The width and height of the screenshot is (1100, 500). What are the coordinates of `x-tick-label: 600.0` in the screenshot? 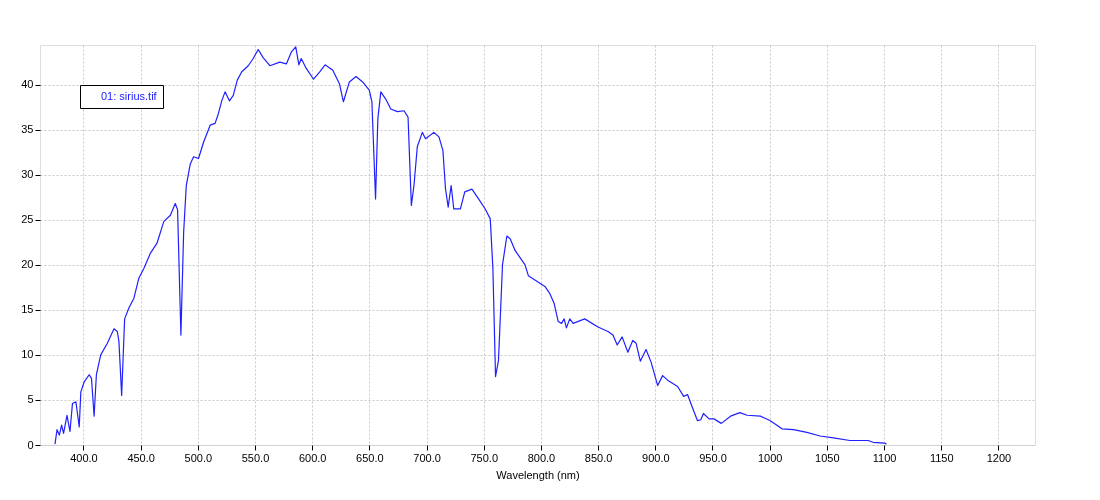 It's located at (312, 457).